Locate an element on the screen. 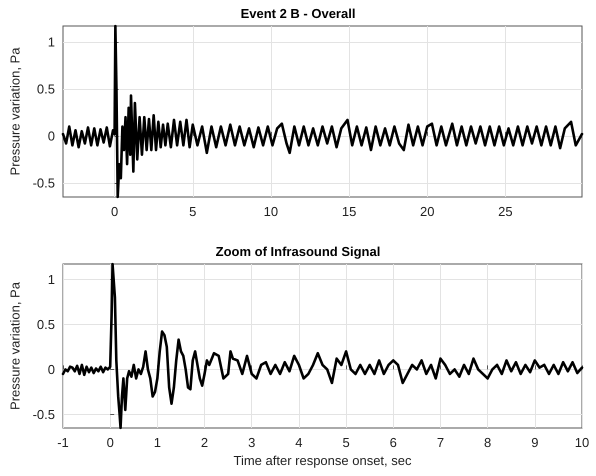  x-tick-label: 8 is located at coordinates (488, 442).